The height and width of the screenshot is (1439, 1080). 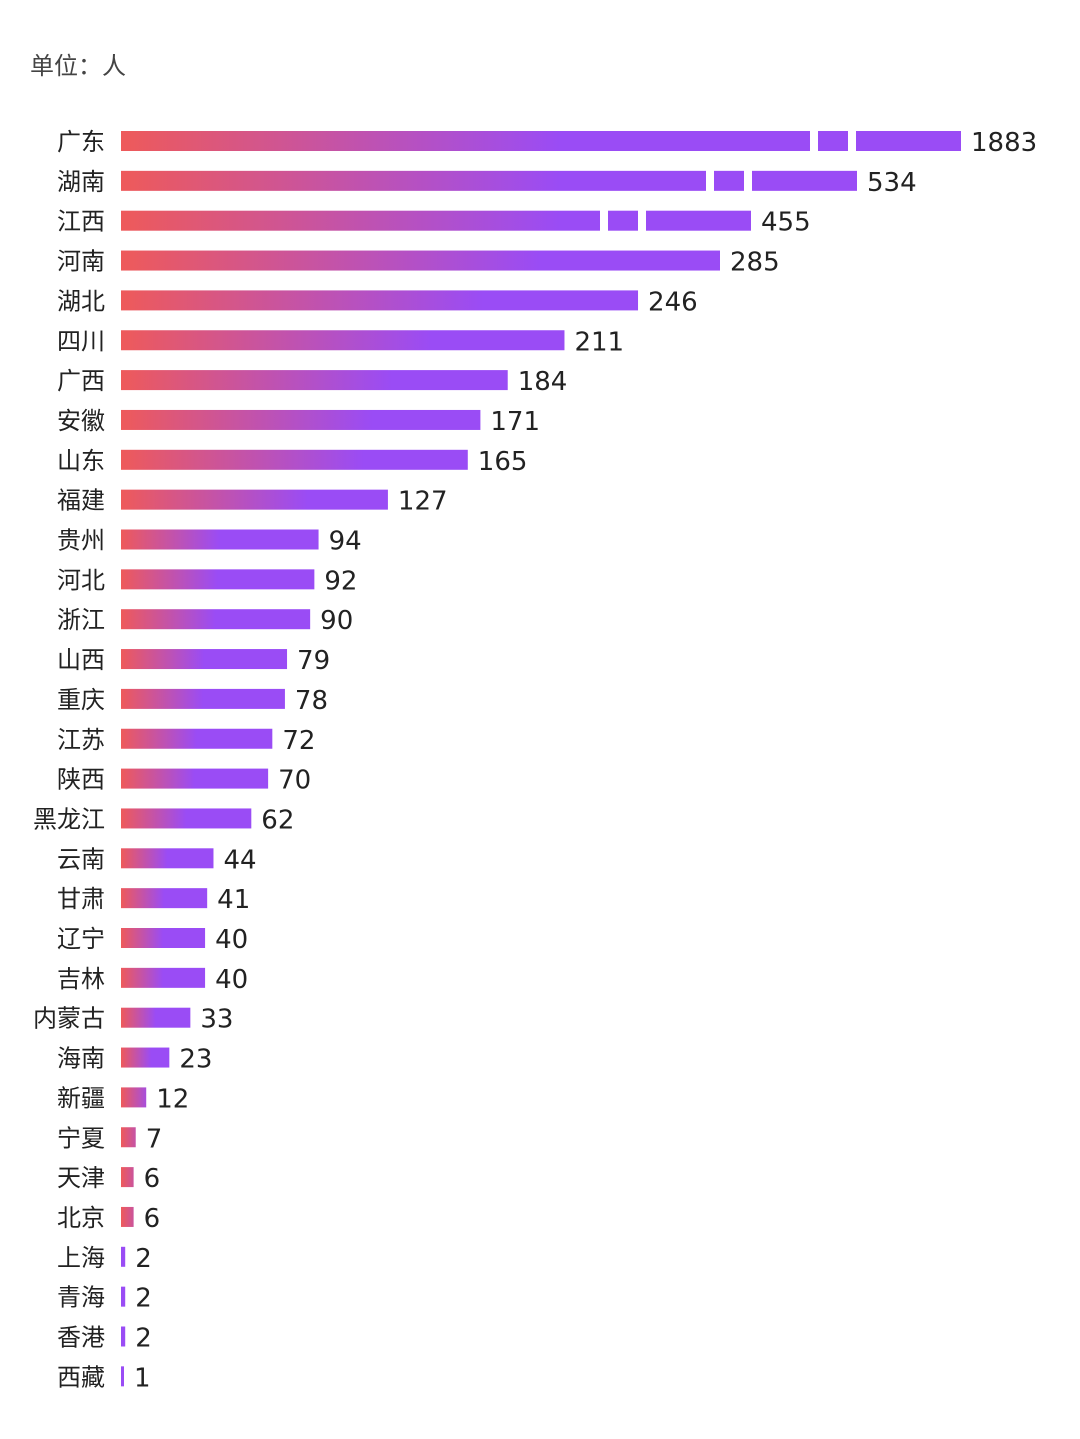 What do you see at coordinates (81, 1098) in the screenshot?
I see `category-label: 新疆` at bounding box center [81, 1098].